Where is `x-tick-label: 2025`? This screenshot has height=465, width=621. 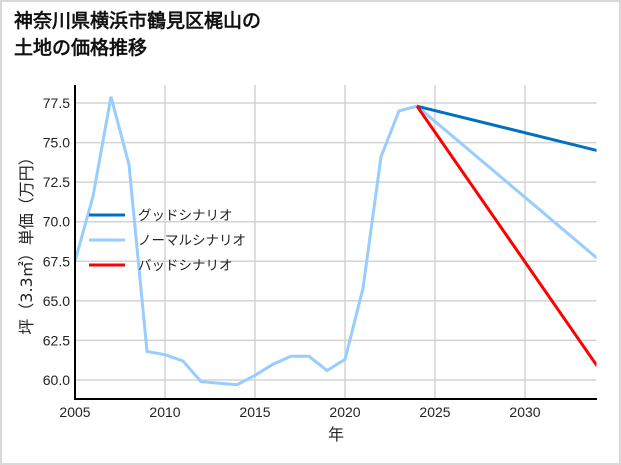 x-tick-label: 2025 is located at coordinates (434, 412).